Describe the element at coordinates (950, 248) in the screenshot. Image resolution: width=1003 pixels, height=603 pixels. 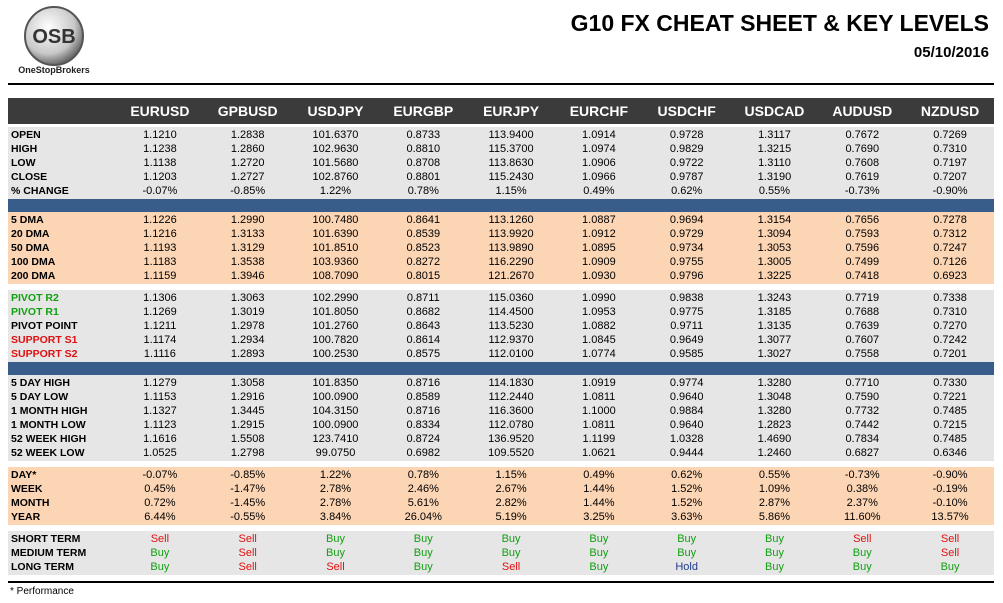
I see `cell: 0.7247` at that location.